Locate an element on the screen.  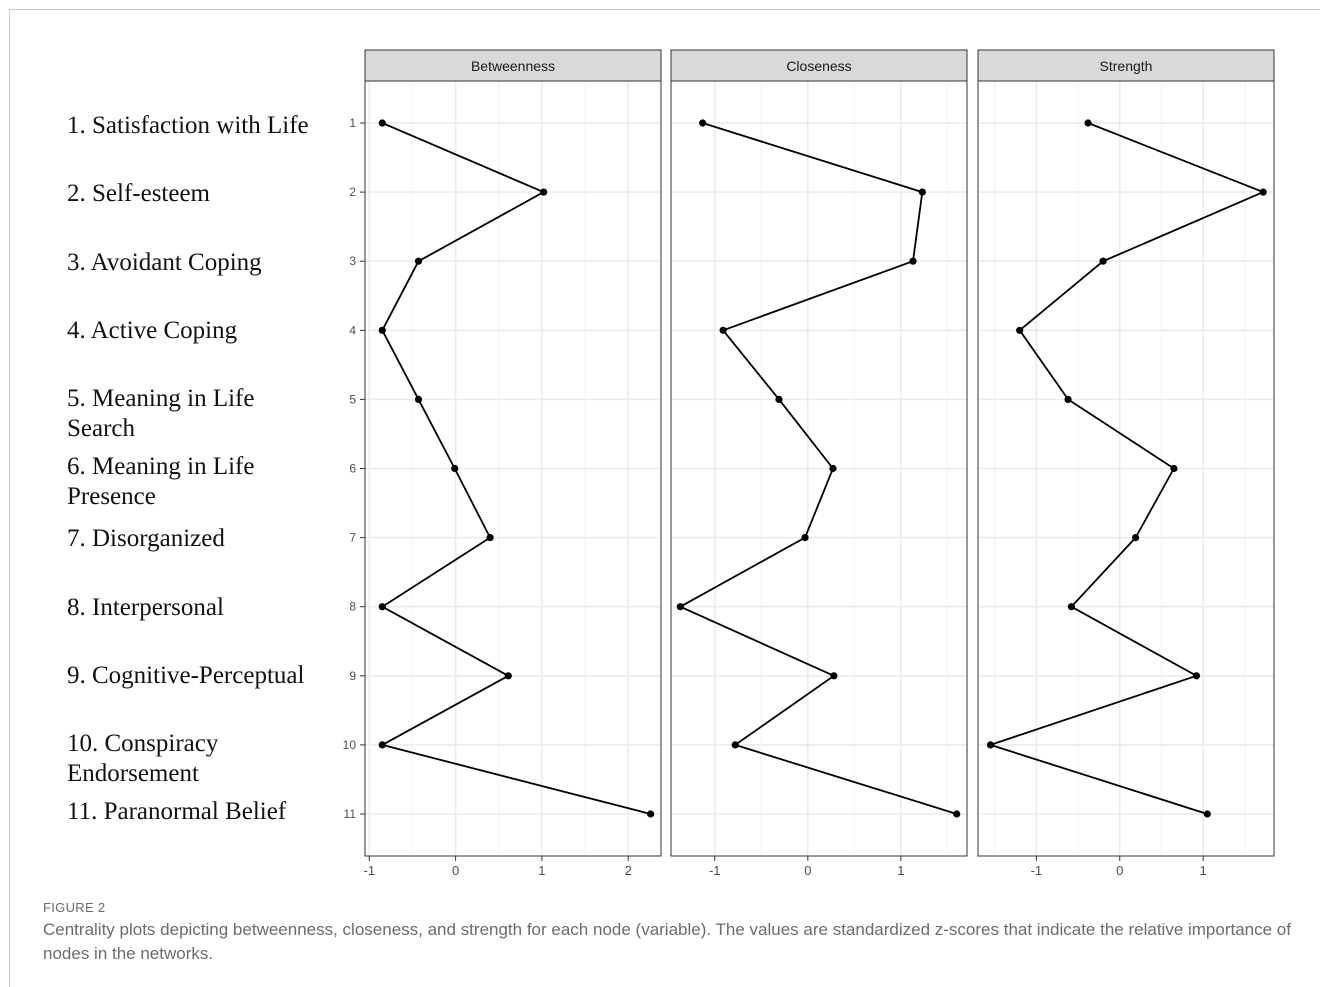
y-tick-label: 10 is located at coordinates (350, 745).